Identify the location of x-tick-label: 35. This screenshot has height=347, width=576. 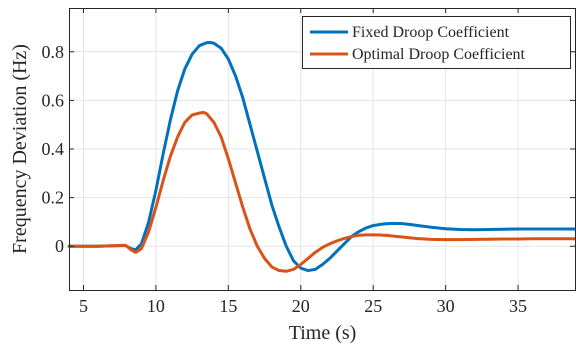
(518, 306).